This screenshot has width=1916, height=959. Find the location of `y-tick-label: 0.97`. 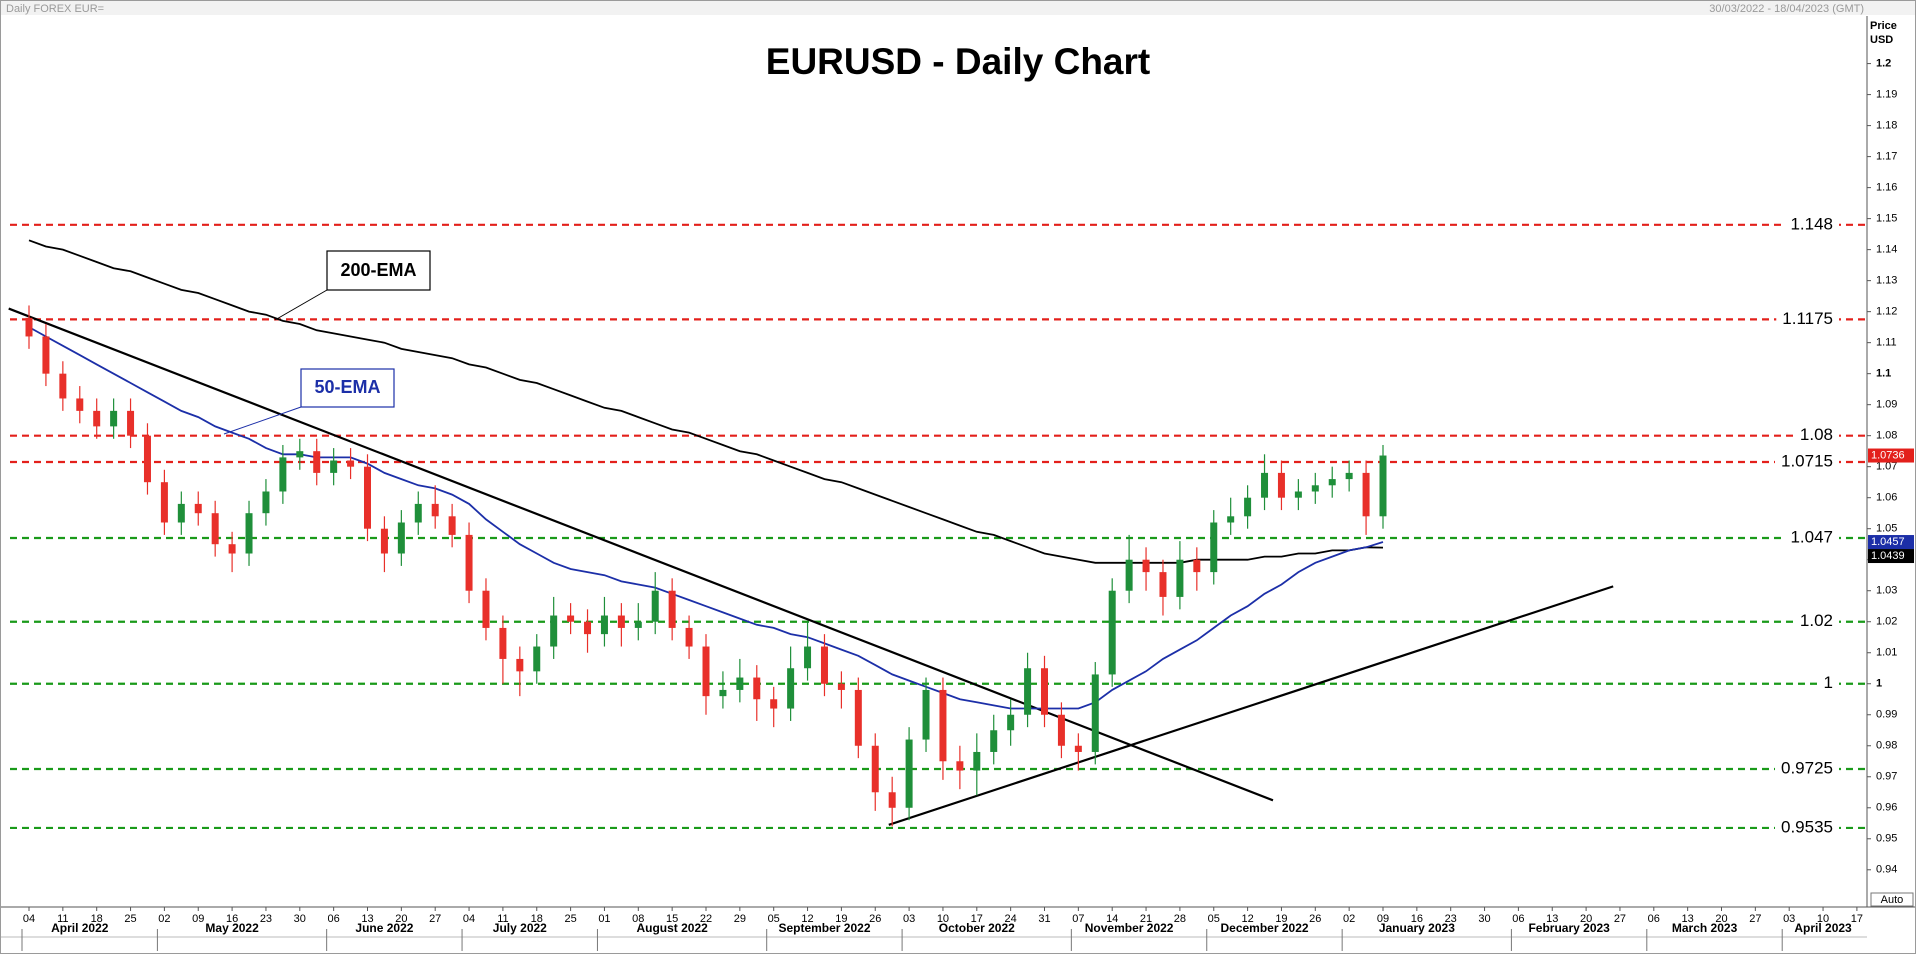

y-tick-label: 0.97 is located at coordinates (1886, 777).